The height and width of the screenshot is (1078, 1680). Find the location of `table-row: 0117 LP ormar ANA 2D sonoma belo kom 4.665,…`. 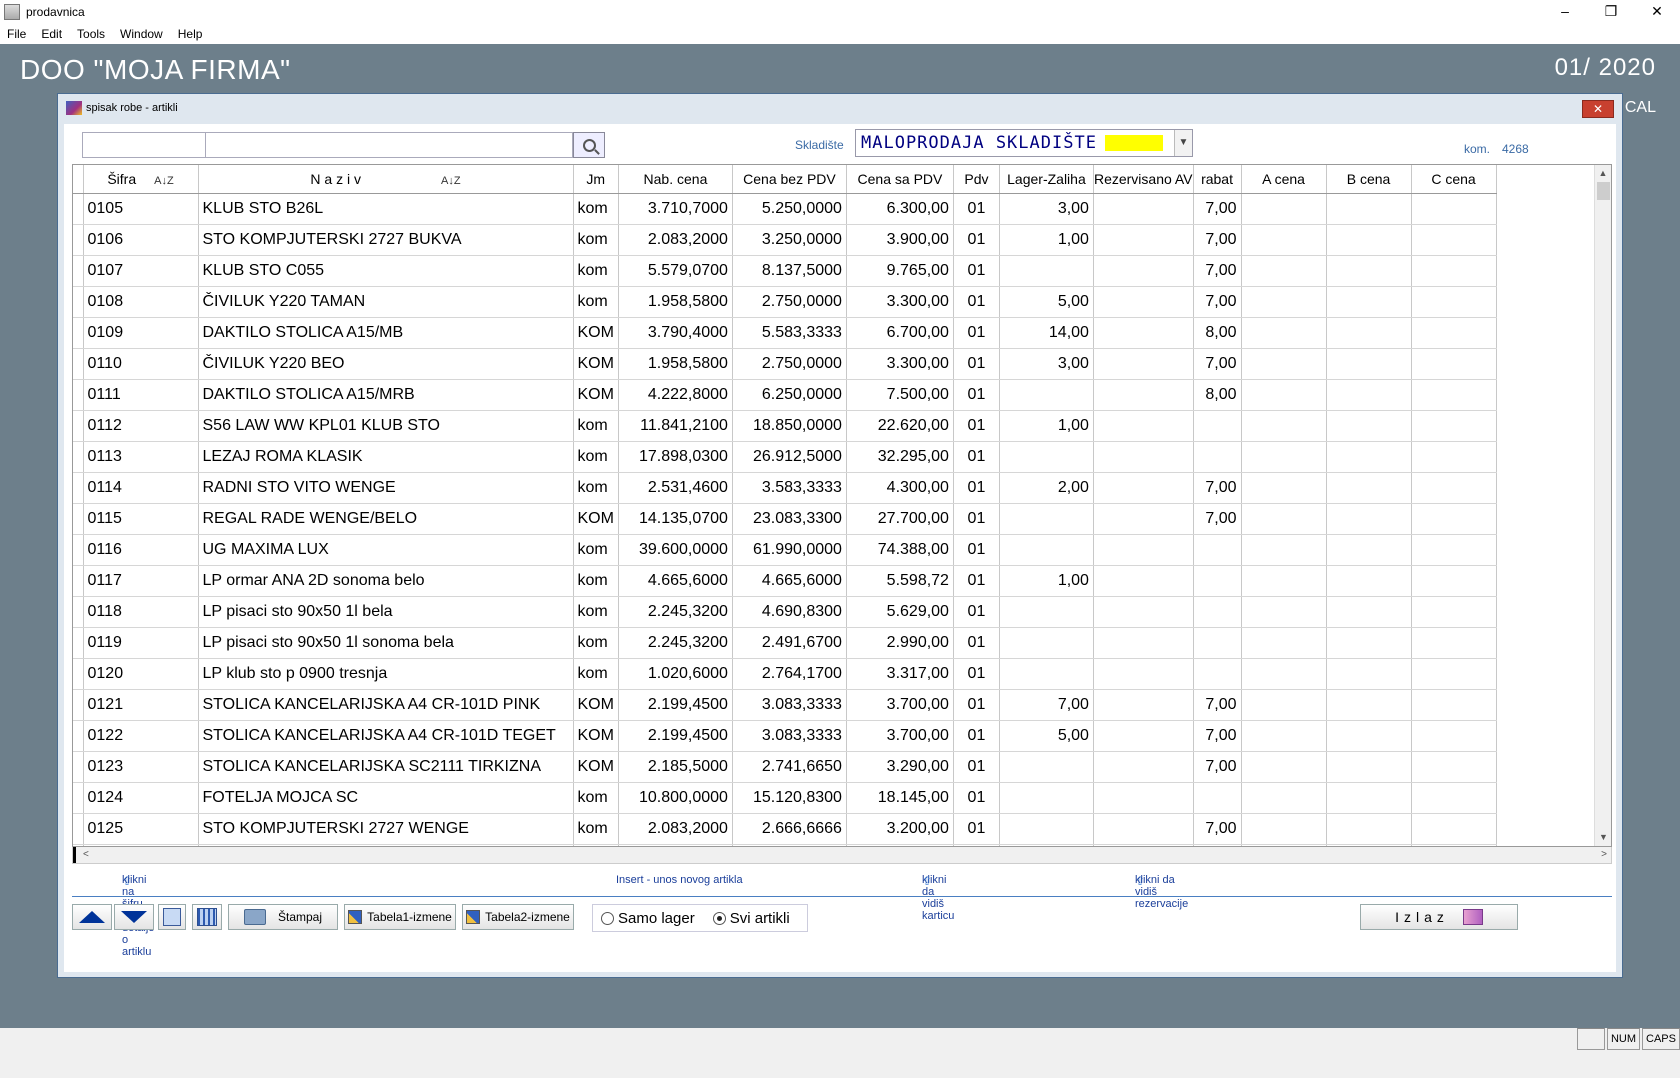

table-row: 0117 LP ormar ANA 2D sonoma belo kom 4.665,… is located at coordinates (785, 581).